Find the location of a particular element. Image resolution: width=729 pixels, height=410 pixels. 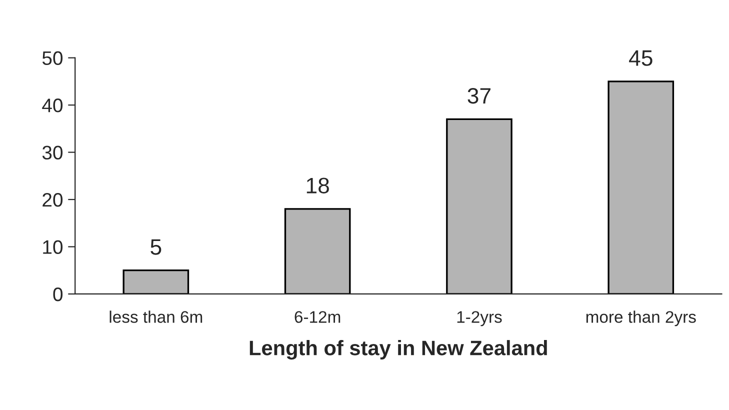

y-tick-label: 50 is located at coordinates (52, 58).